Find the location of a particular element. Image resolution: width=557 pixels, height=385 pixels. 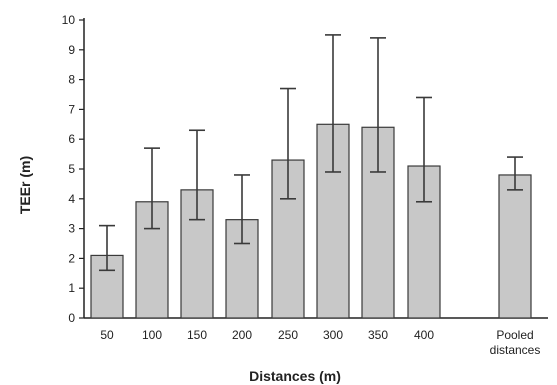

x-tick-label-line: 150 is located at coordinates (197, 335).